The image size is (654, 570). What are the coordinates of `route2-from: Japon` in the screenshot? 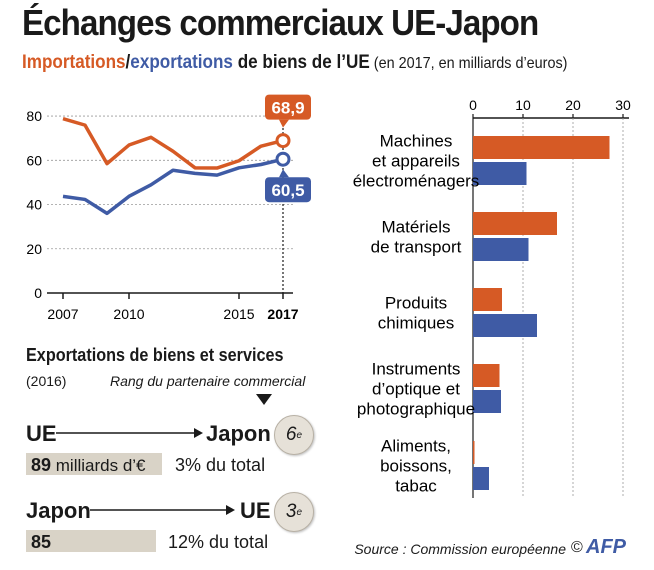 It's located at (58, 510).